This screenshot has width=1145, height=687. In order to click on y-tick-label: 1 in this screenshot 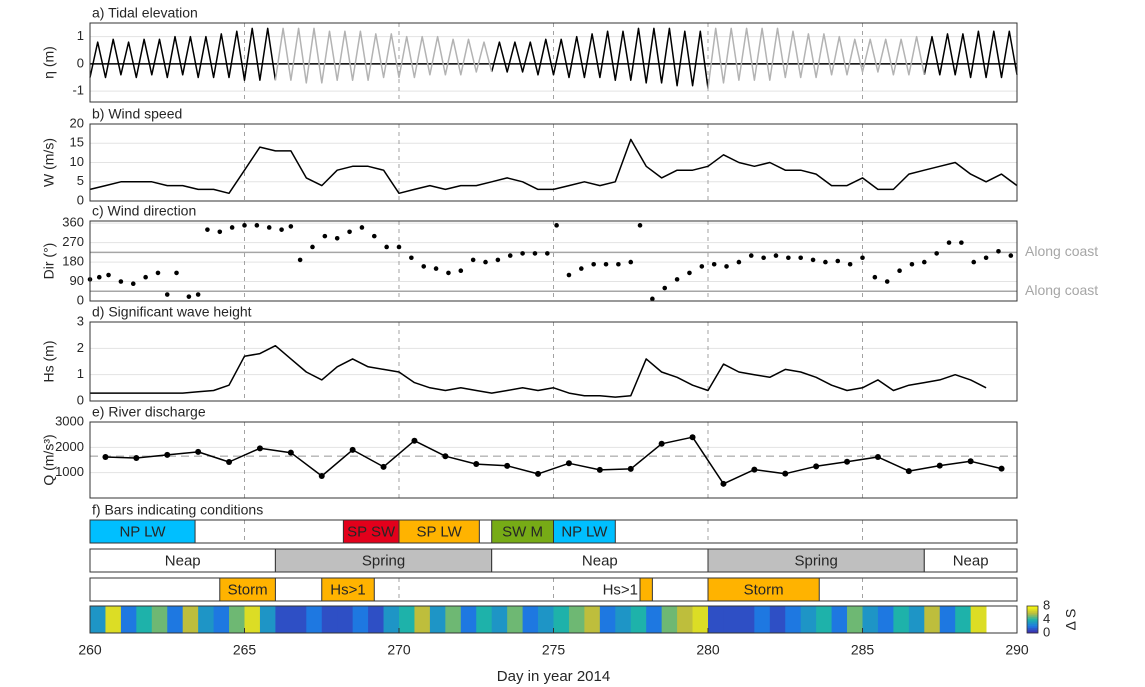, I will do `click(80, 373)`.